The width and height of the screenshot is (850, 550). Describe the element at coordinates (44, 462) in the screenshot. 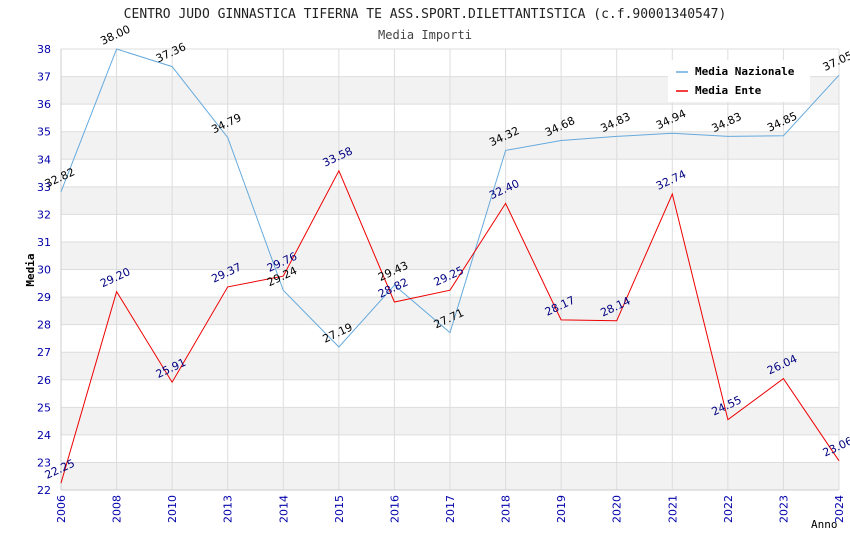

I see `y-tick-label-23: 23` at that location.